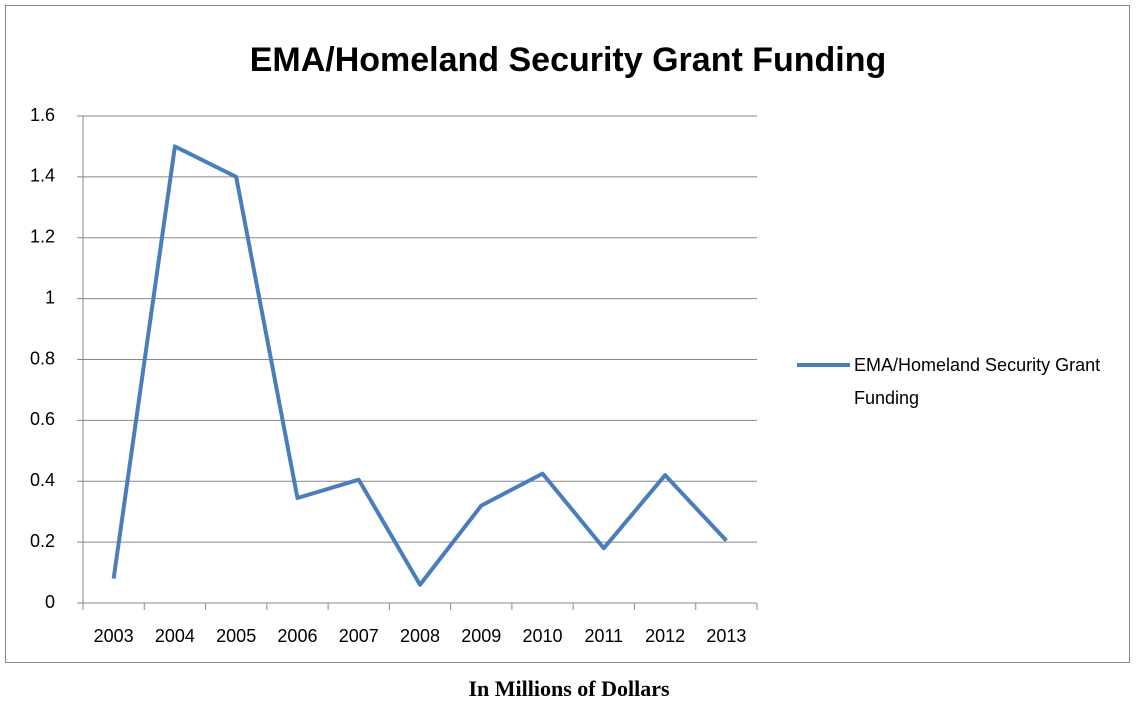 The image size is (1138, 705). What do you see at coordinates (359, 636) in the screenshot?
I see `x-tick-label: 2007` at bounding box center [359, 636].